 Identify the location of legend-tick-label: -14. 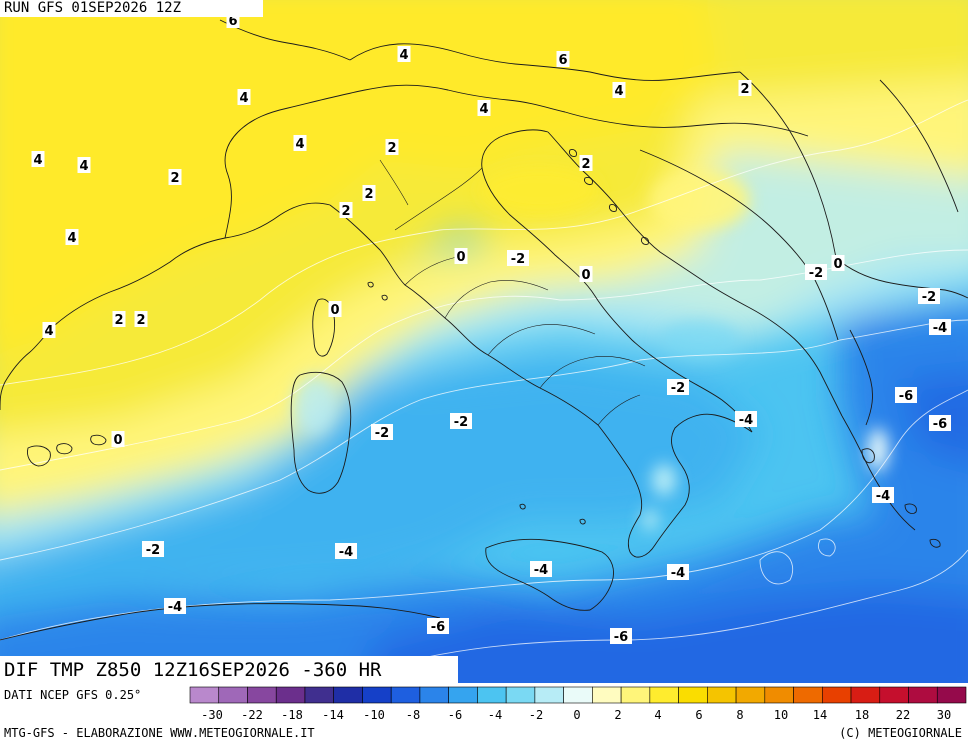
(333, 715).